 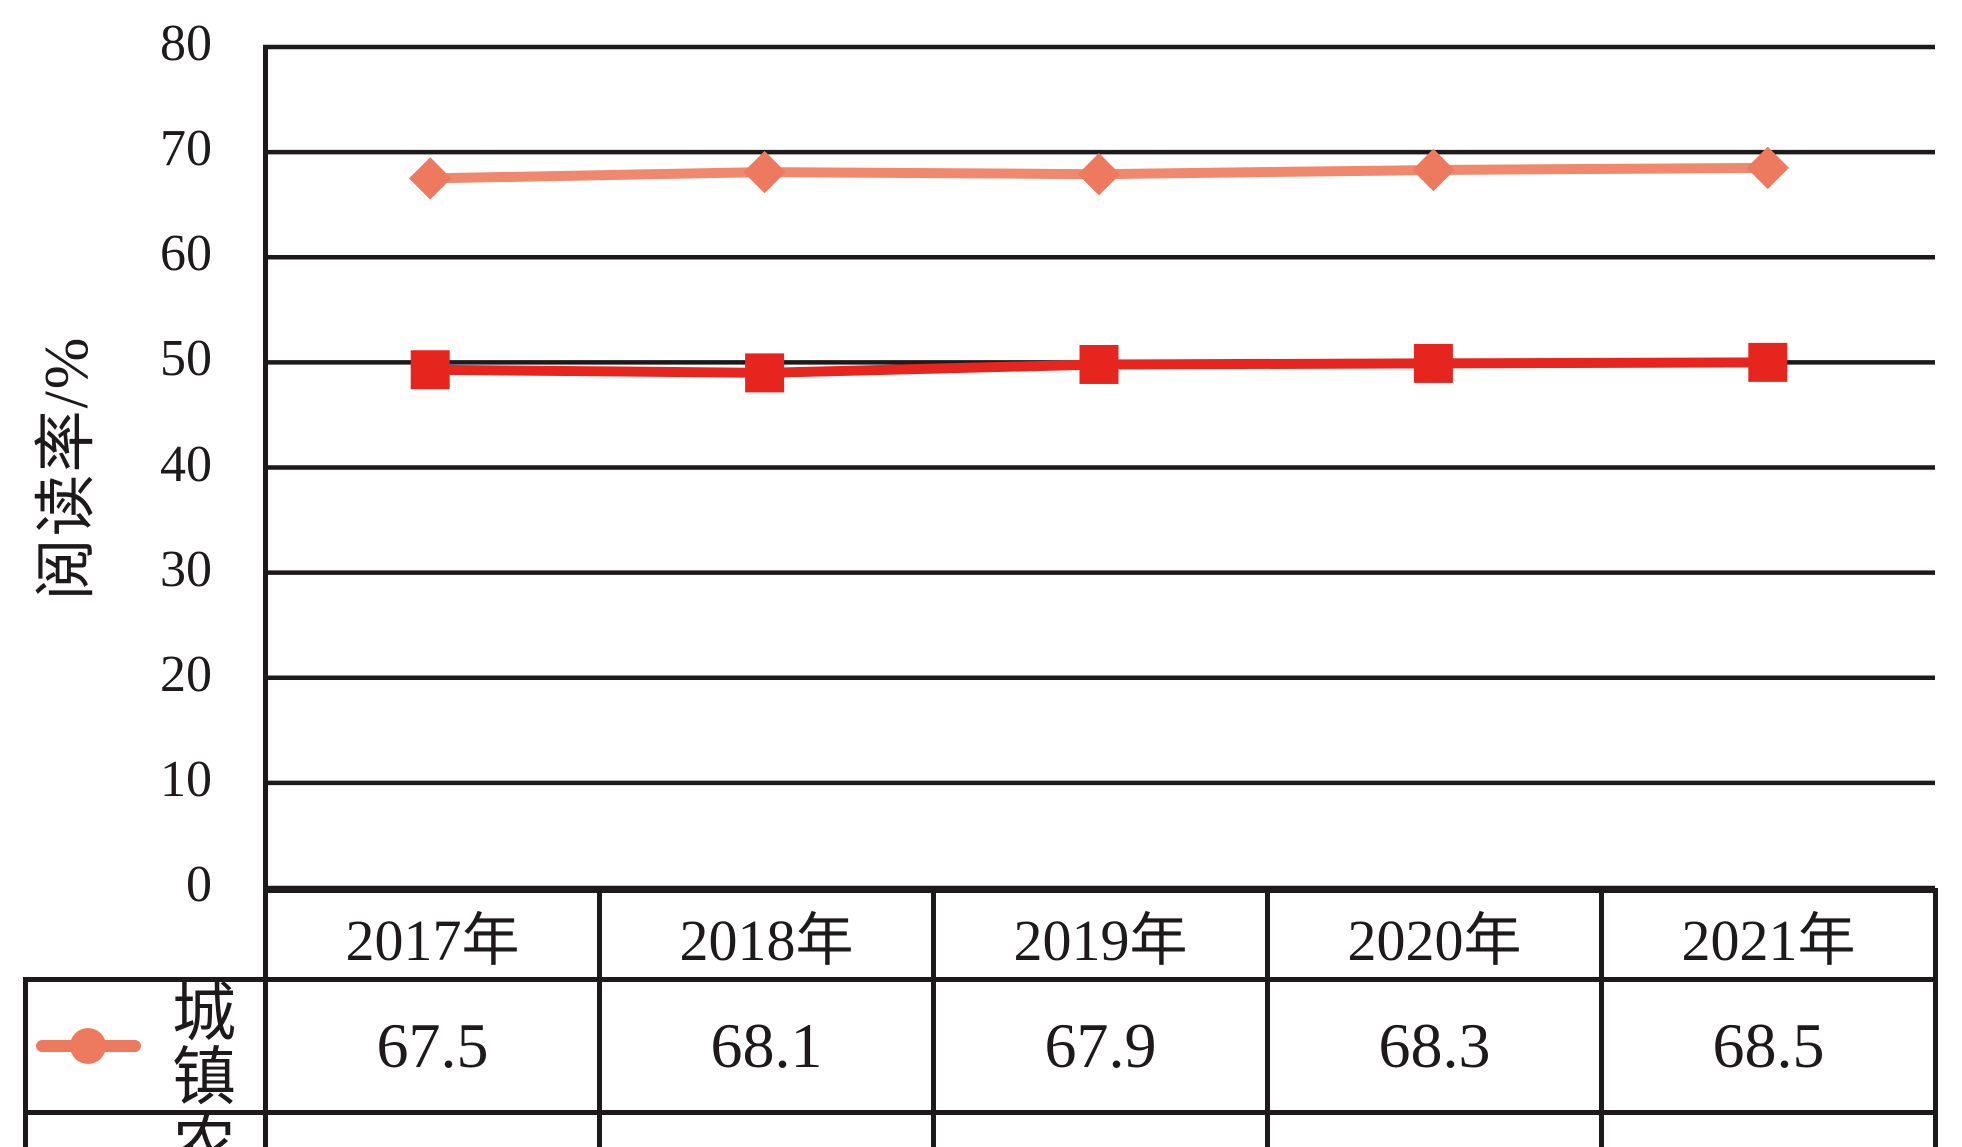 I want to click on y-tick-label: 80, so click(x=186, y=43).